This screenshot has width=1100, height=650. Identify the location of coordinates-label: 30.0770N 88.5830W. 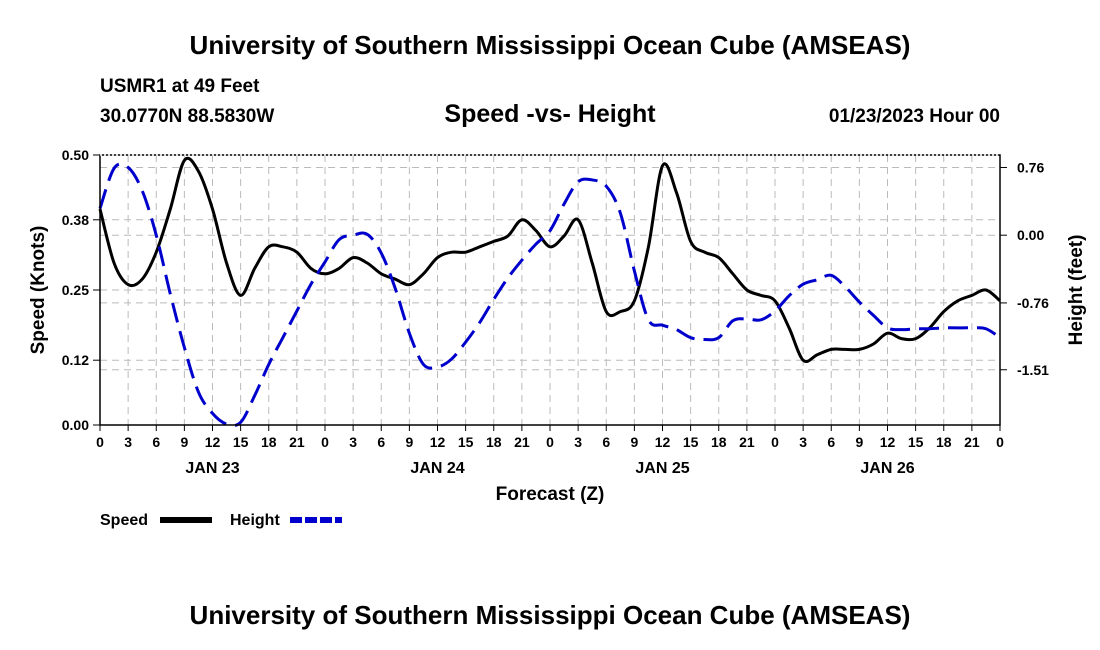
(187, 116).